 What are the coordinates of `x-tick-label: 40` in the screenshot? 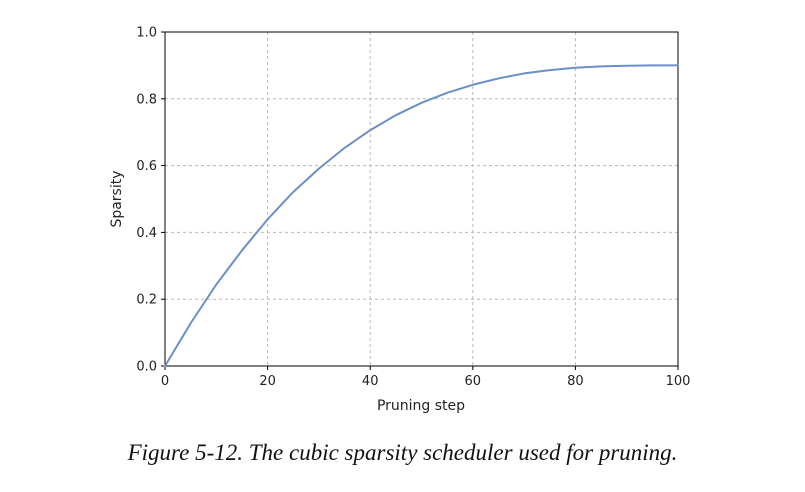 It's located at (370, 381).